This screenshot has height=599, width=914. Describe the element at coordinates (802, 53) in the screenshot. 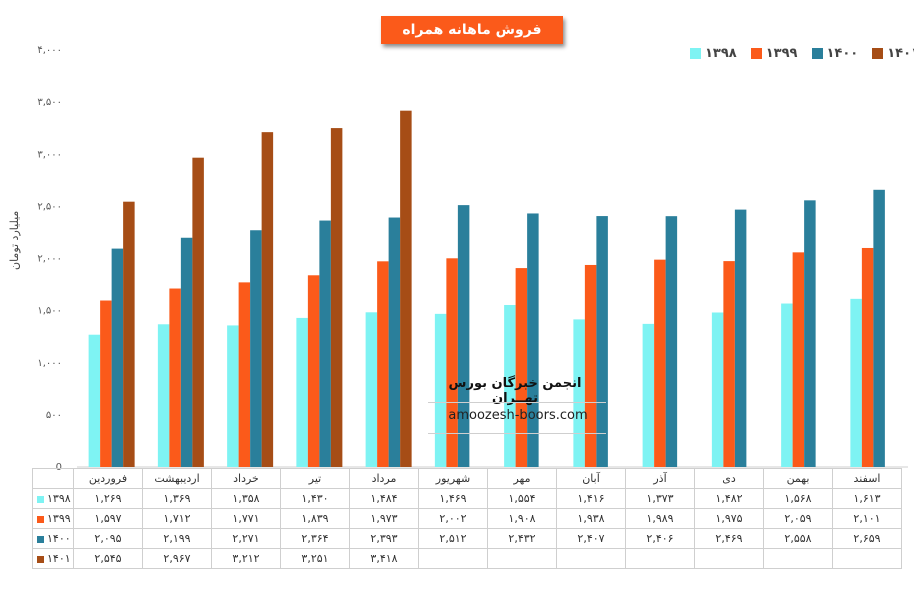

I see `chart-legend: ۱۳۹۸ ۱۳۹۹ ۱۴۰۰ ۱۴۰۱` at that location.